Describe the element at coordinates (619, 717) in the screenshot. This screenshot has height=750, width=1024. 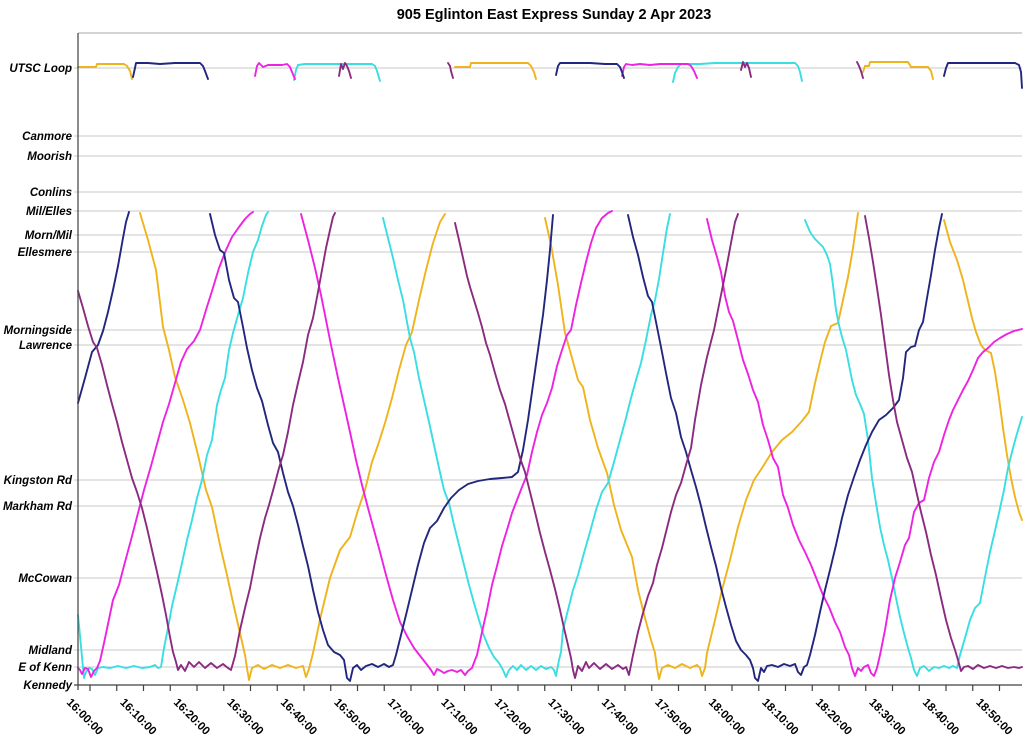
I see `time-label: 17:40:00` at that location.